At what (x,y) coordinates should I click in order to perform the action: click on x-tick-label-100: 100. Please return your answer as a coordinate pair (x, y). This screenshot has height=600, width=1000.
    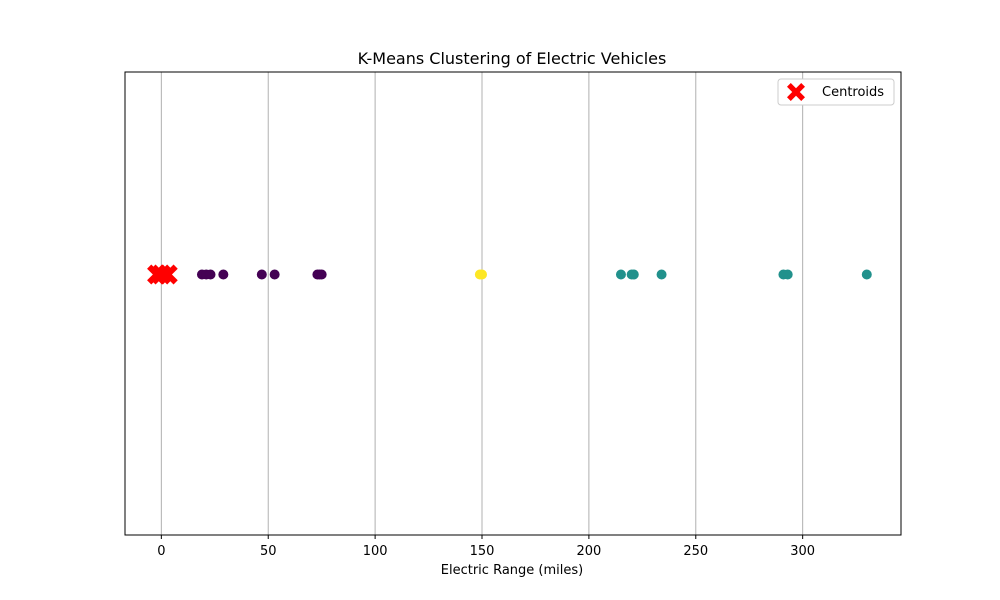
    Looking at the image, I should click on (375, 551).